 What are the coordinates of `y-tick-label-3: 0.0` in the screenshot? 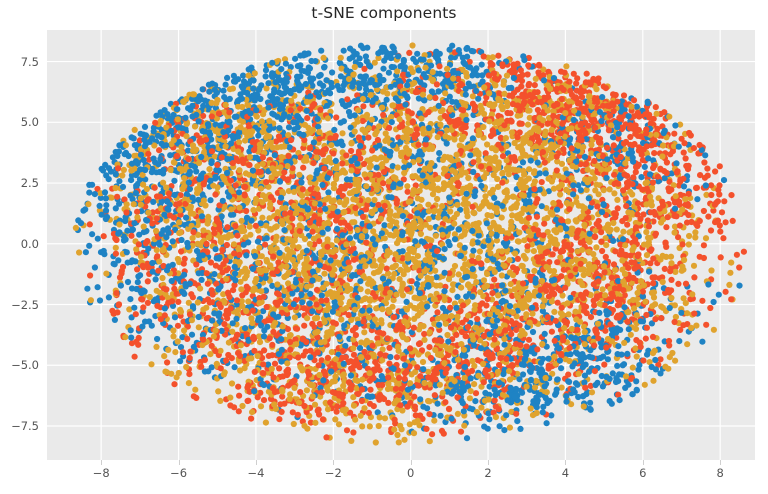 It's located at (29, 243).